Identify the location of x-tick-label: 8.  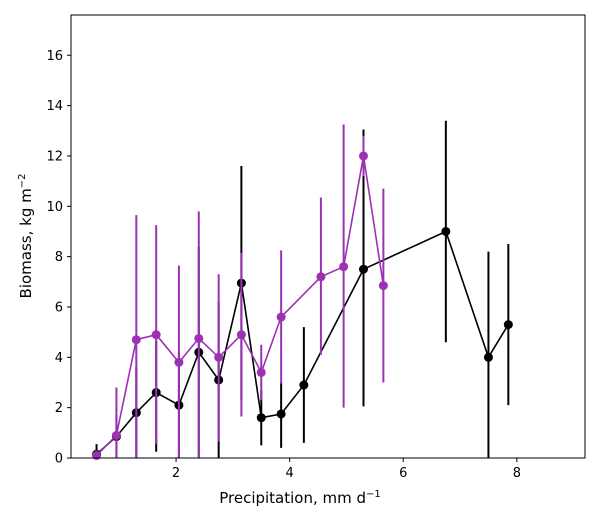
(517, 473).